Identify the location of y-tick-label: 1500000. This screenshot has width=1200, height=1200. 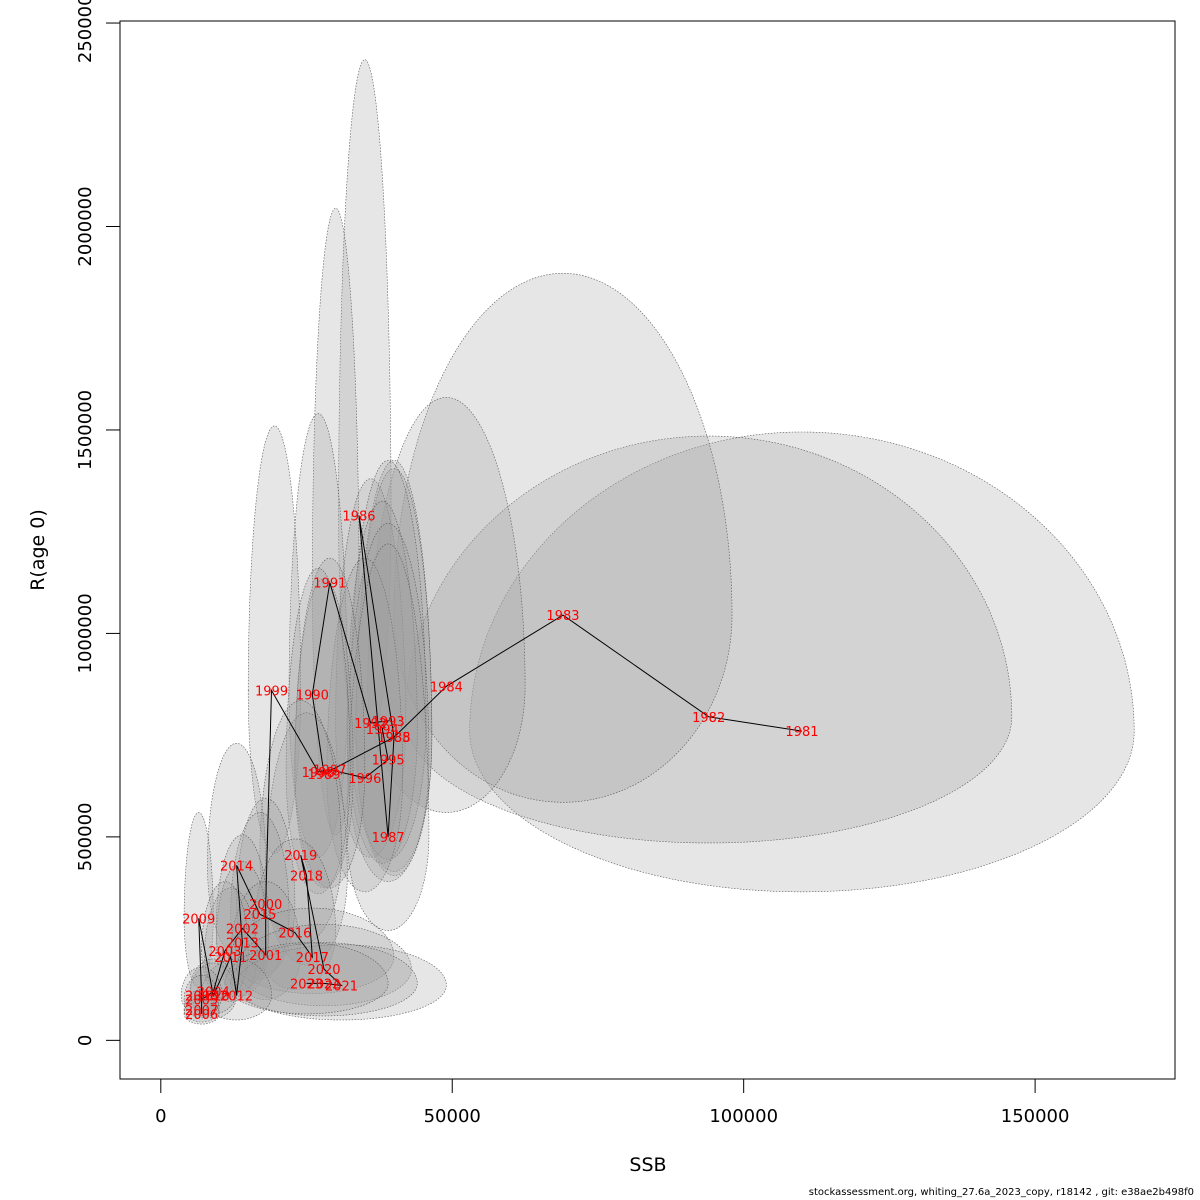
(85, 430).